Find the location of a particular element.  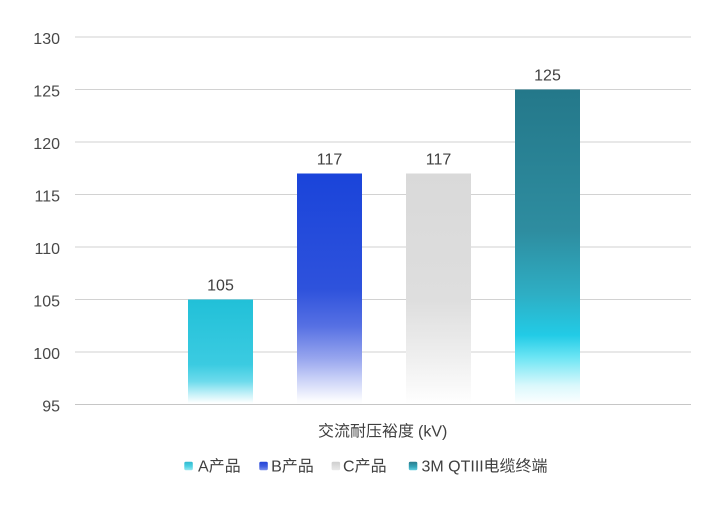

svg-text: 3M QTIII is located at coordinates (453, 467).